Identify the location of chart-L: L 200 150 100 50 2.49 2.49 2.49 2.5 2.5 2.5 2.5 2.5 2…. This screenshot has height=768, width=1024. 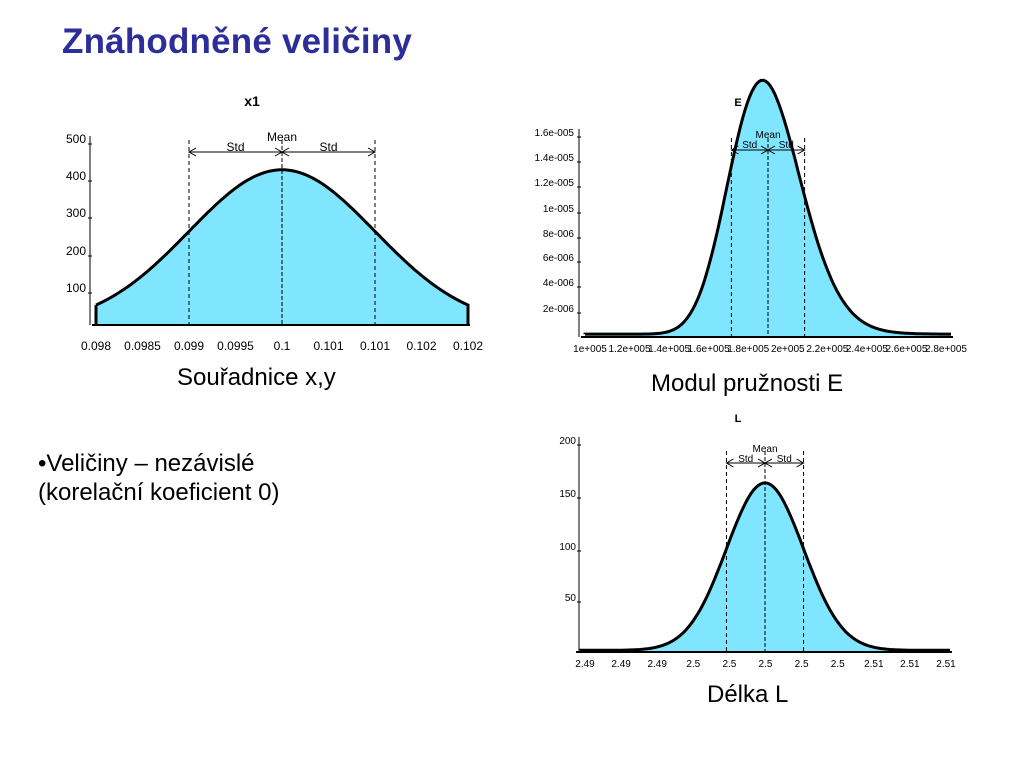
(757, 541).